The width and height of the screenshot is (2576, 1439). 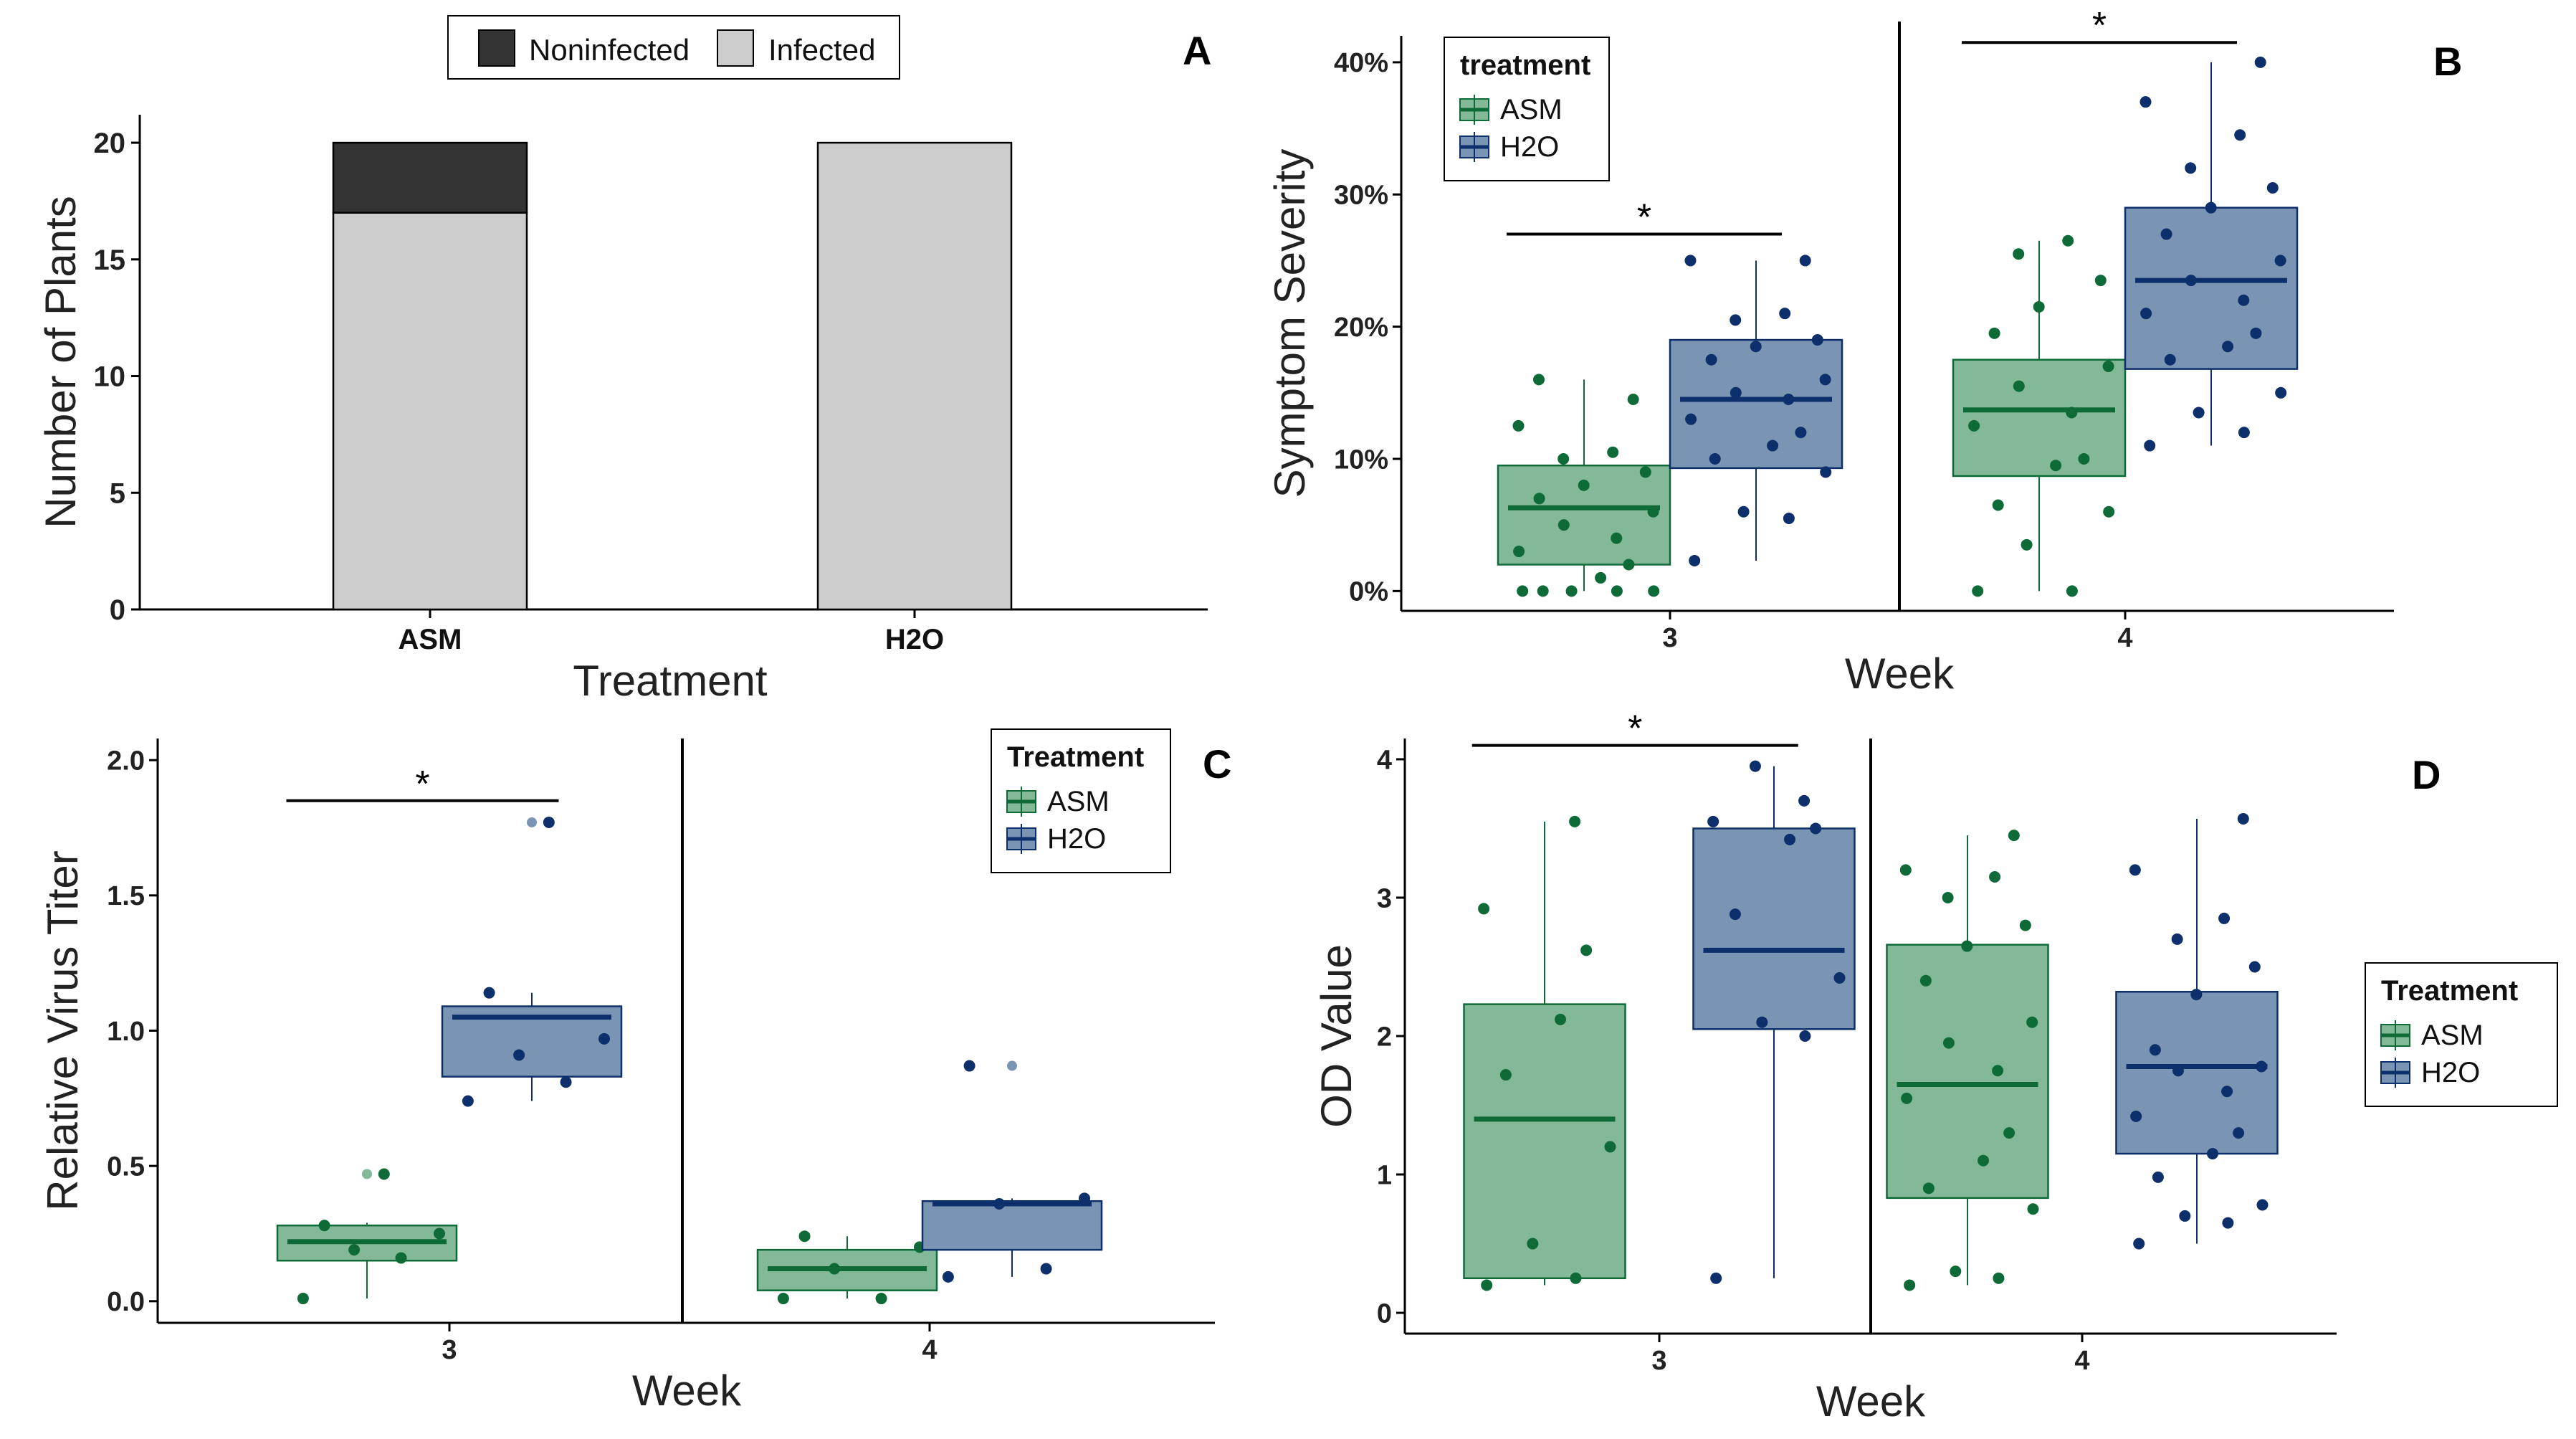 What do you see at coordinates (821, 50) in the screenshot?
I see `legend-label-infected: Infected` at bounding box center [821, 50].